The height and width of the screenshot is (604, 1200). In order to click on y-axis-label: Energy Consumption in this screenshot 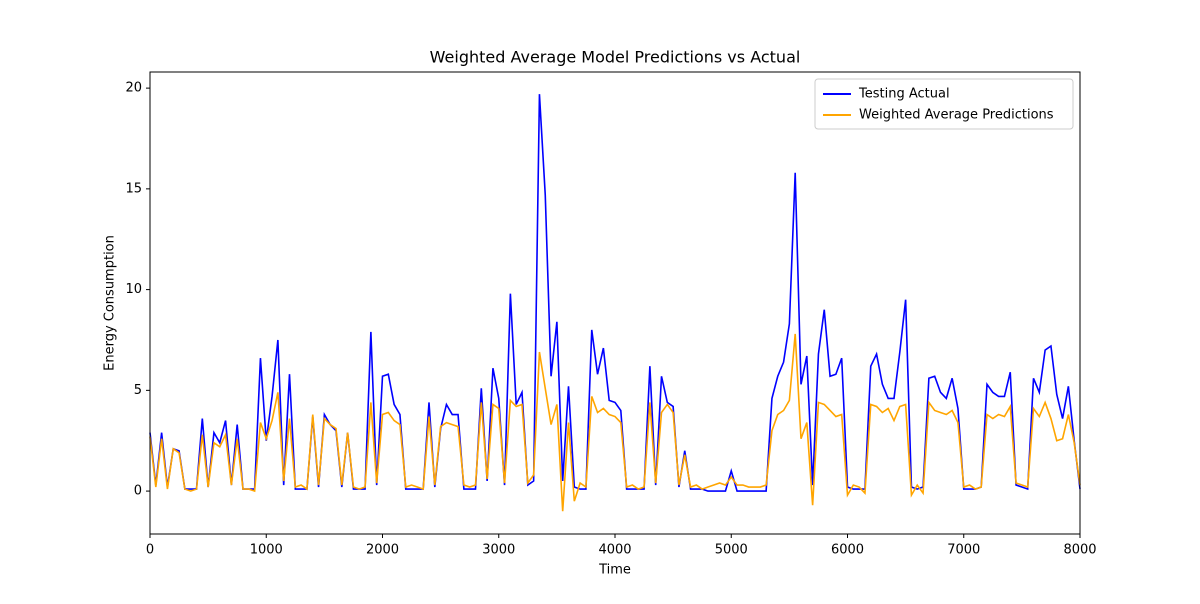, I will do `click(110, 303)`.